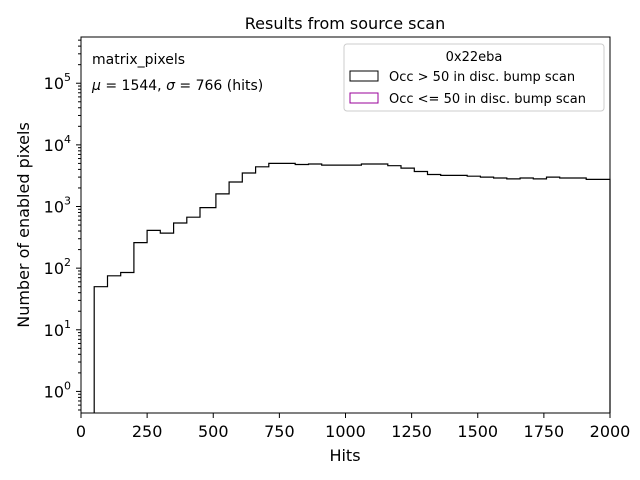  Describe the element at coordinates (96, 86) in the screenshot. I see `mu-symbol: μ` at that location.